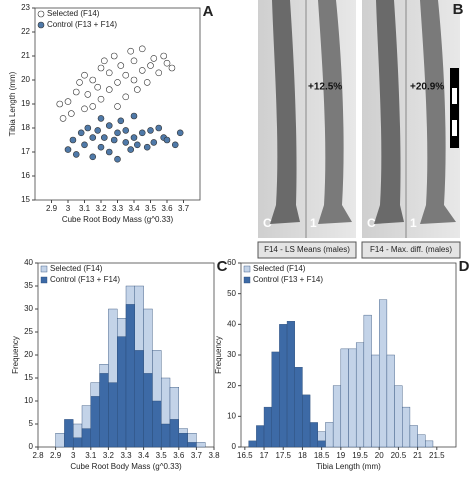 Image resolution: width=470 pixels, height=479 pixels. I want to click on y-tick-label: 16, so click(25, 175).